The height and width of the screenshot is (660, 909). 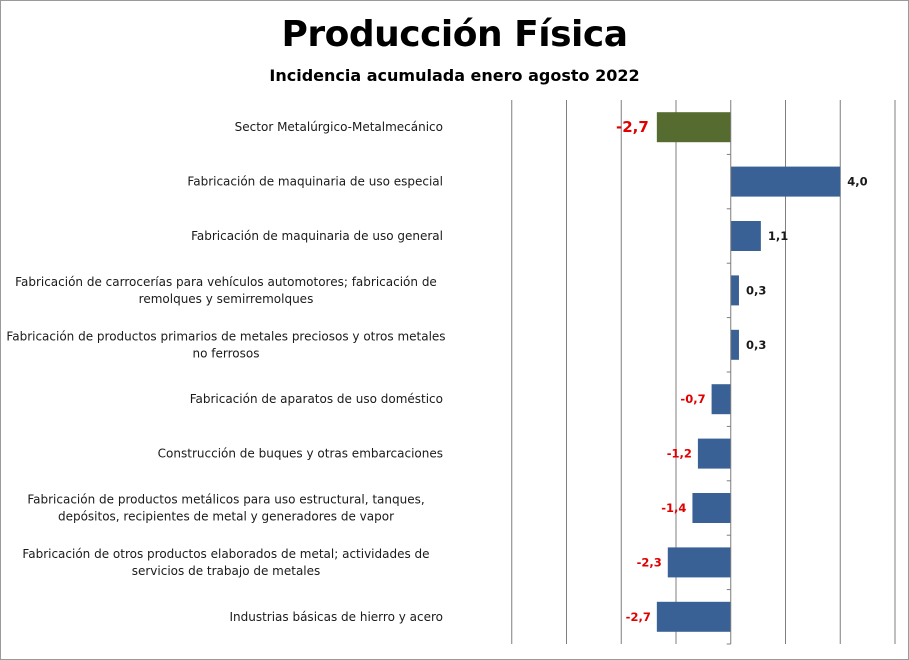 I want to click on category-label: Fabricación de aparatos de uso doméstico, so click(x=316, y=399).